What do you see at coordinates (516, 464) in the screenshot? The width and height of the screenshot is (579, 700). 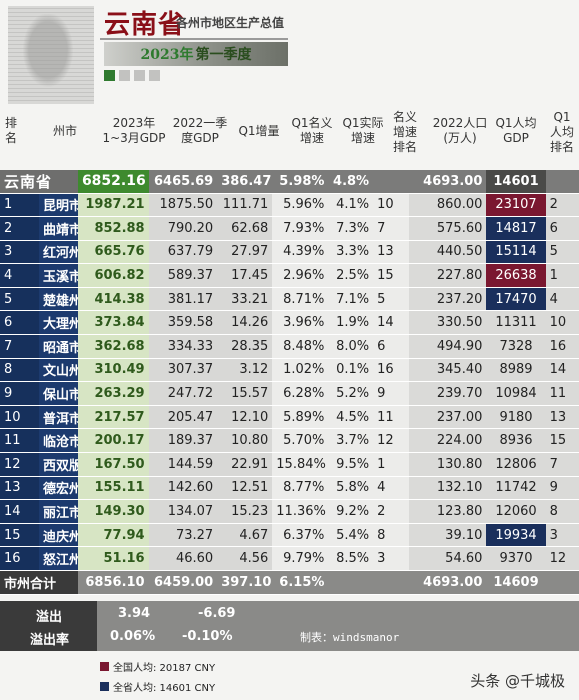 I see `row-per-capita: 12806` at bounding box center [516, 464].